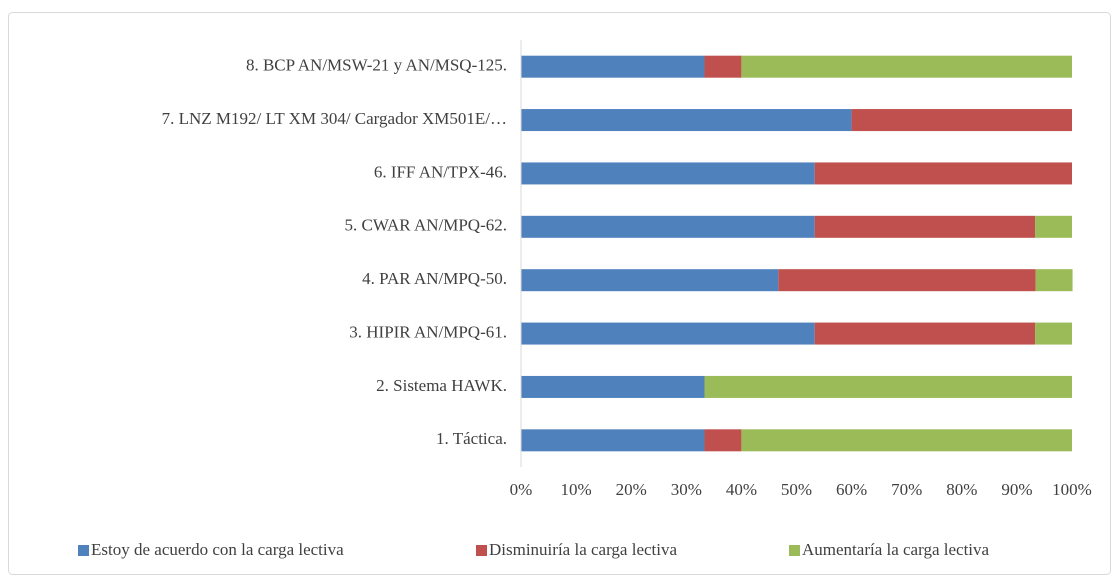  What do you see at coordinates (217, 549) in the screenshot?
I see `legend-label: Estoy de acuerdo con la carga lectiva` at bounding box center [217, 549].